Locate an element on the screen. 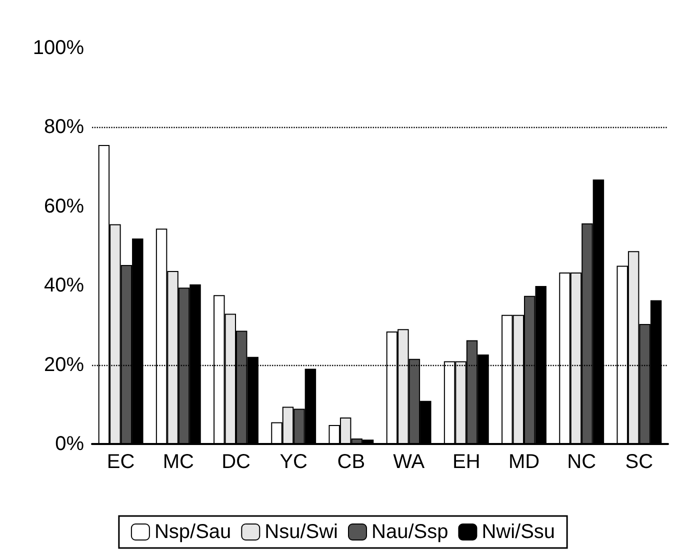 The image size is (686, 556). x-tick-label: WA is located at coordinates (409, 462).